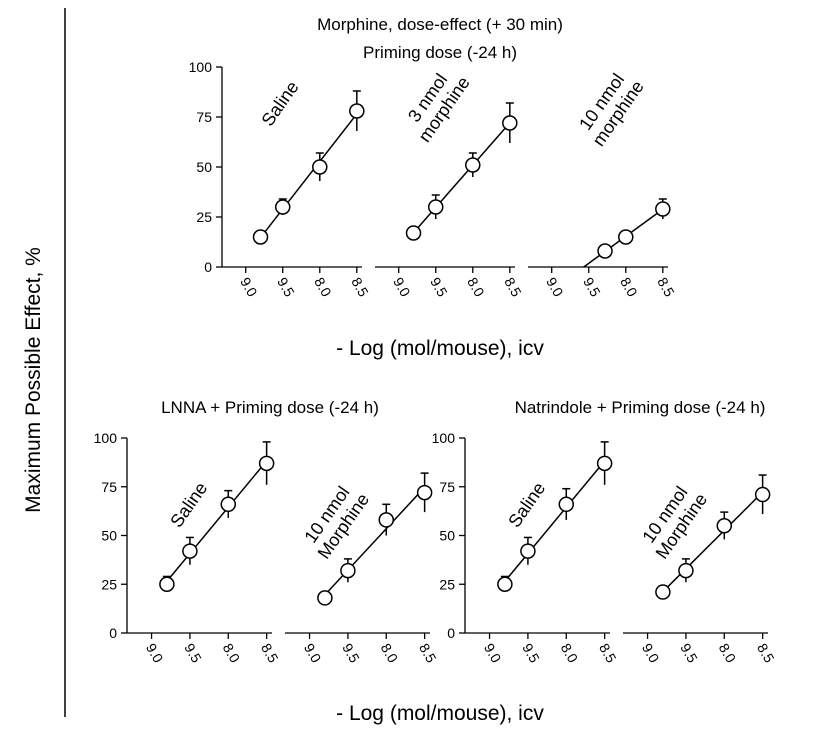 The image size is (823, 732). I want to click on panel-label: 10 nmolmorphine, so click(610, 107).